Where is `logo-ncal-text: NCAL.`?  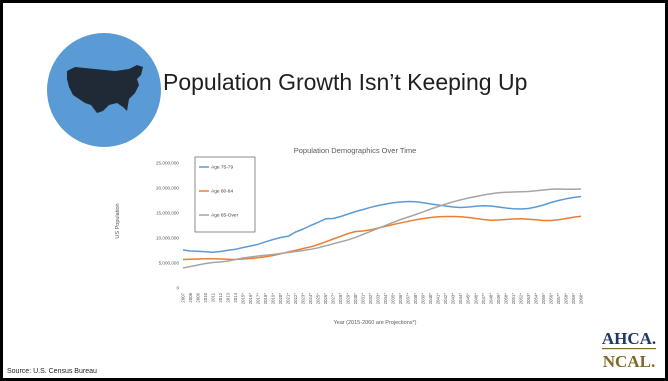 logo-ncal-text: NCAL. is located at coordinates (629, 361).